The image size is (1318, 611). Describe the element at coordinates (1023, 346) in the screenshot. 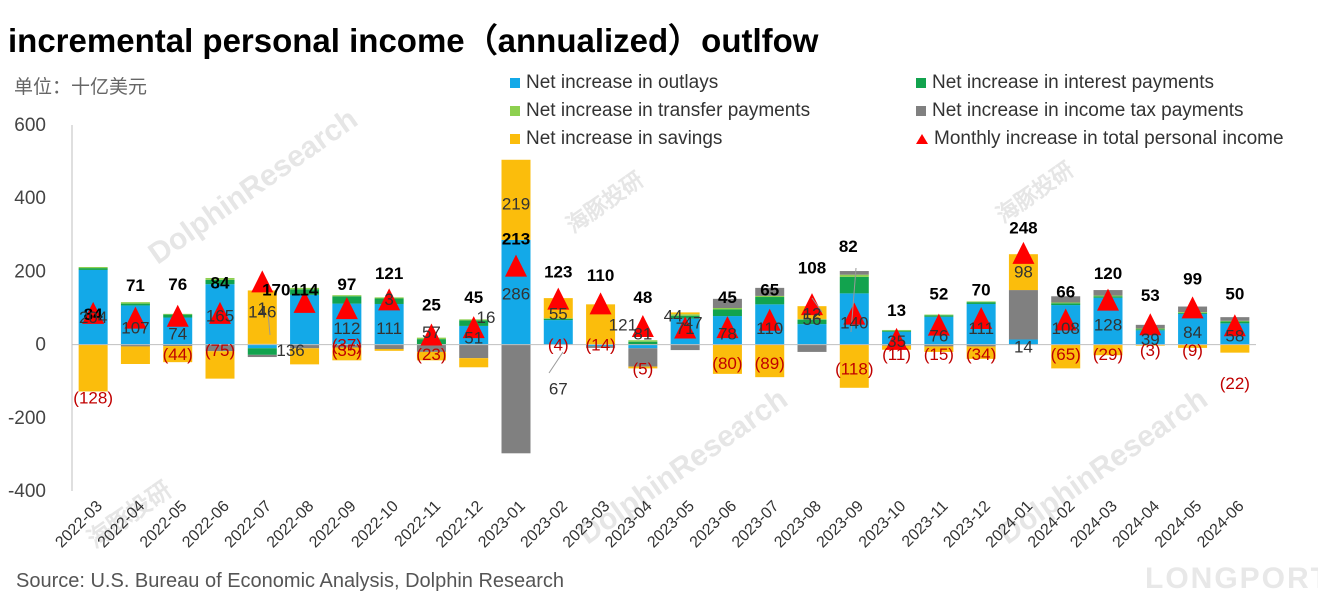

I see `data-label: 14` at that location.